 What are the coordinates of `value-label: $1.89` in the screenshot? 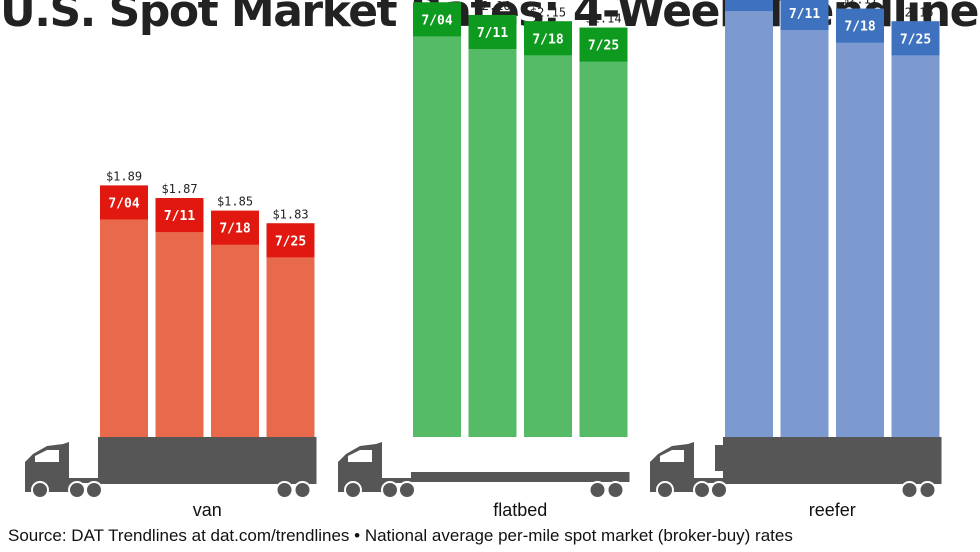 It's located at (124, 176).